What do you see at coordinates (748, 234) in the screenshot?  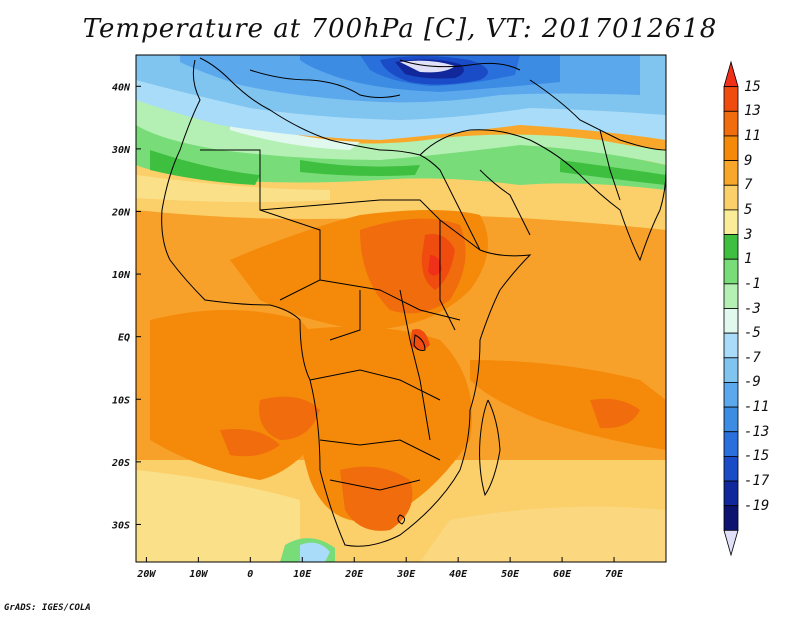 I see `colorbar-level-label: 3` at bounding box center [748, 234].